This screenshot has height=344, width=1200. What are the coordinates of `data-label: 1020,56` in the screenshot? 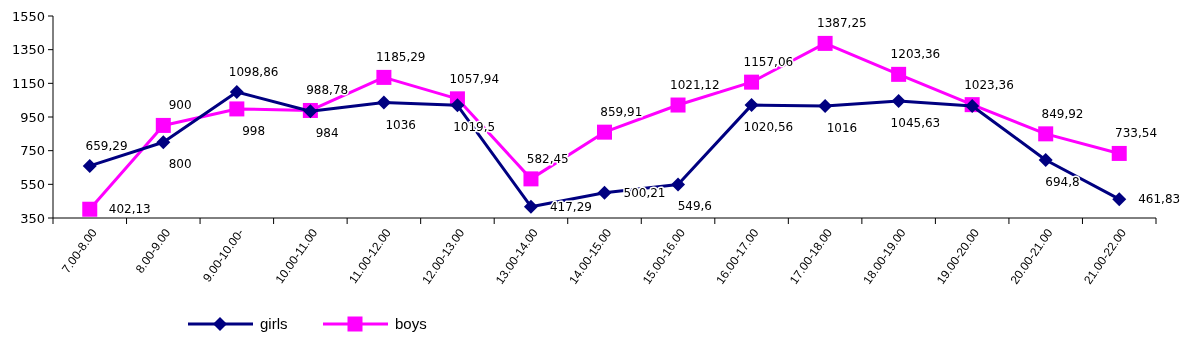 It's located at (768, 127).